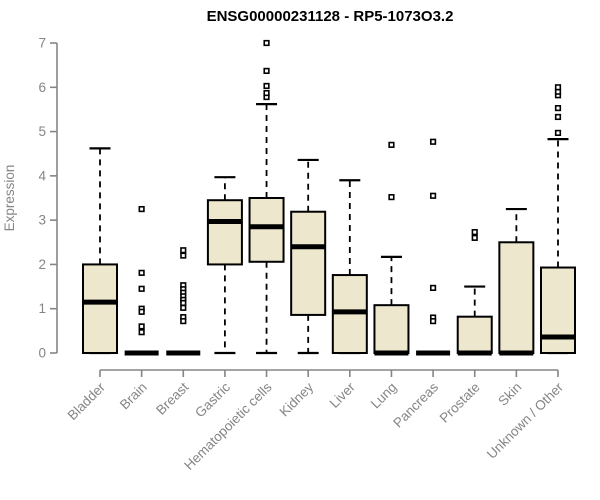 The image size is (600, 500). I want to click on y-tick-label: 2, so click(42, 264).